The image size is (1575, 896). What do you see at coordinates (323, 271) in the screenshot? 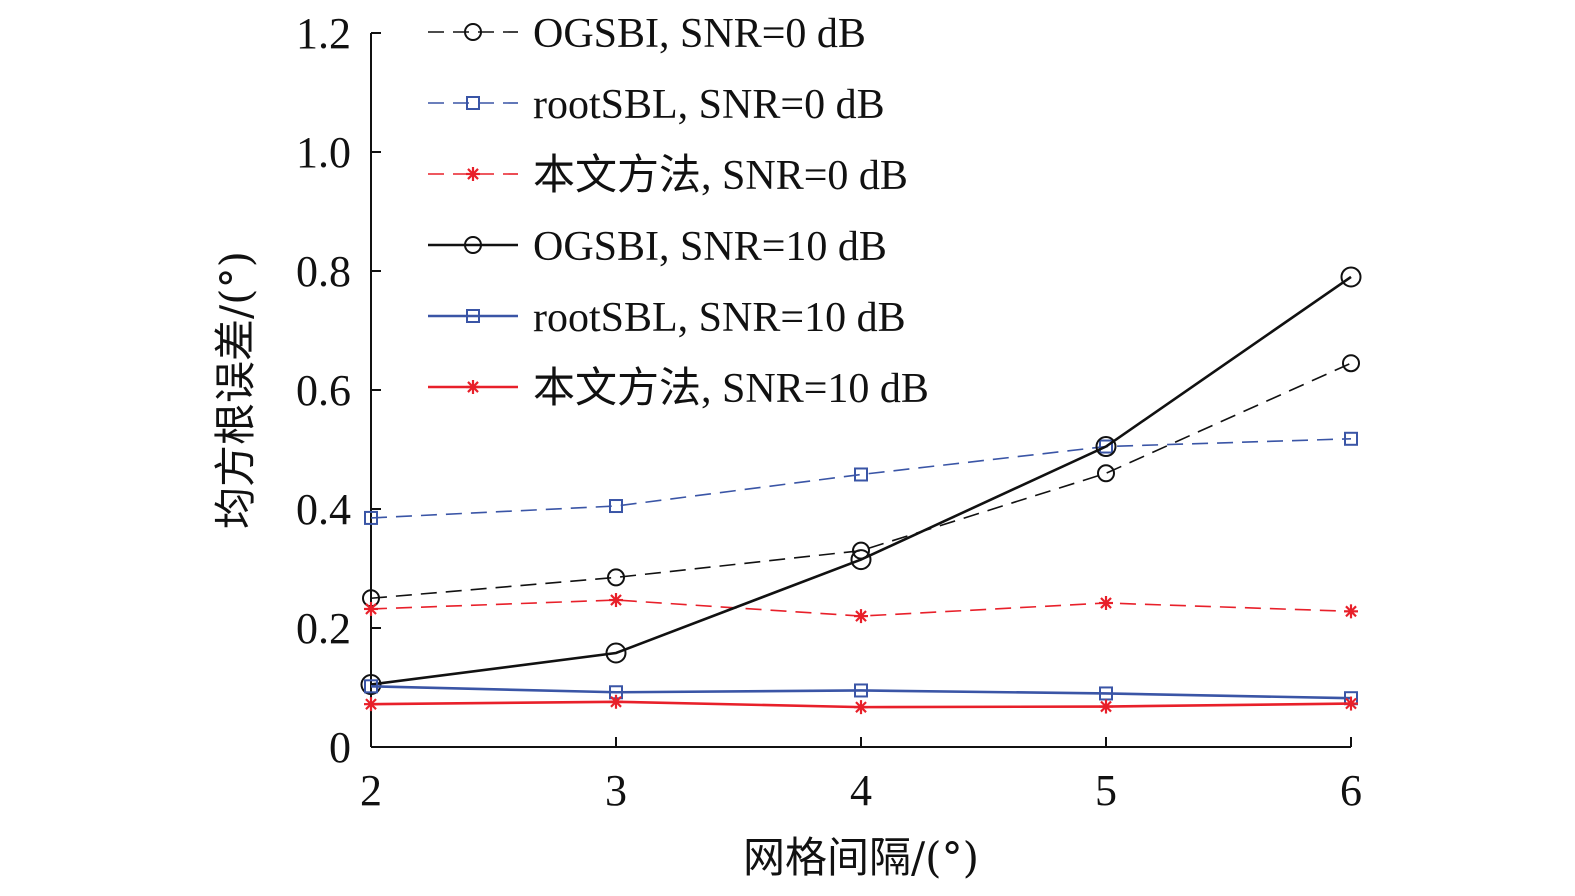
I see `y-tick-label: 0.8` at bounding box center [323, 271].